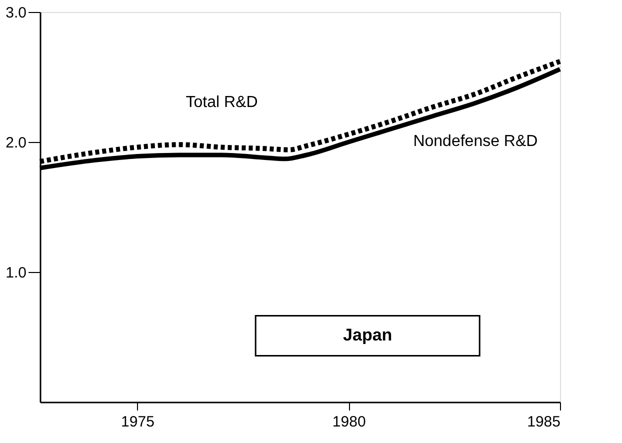  I want to click on y-tick-label: 3.0, so click(16, 13).